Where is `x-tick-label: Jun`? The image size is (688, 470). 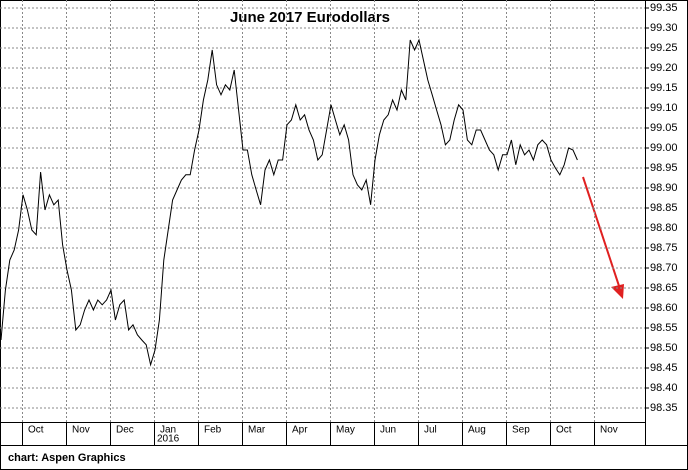 x-tick-label: Jun is located at coordinates (388, 430).